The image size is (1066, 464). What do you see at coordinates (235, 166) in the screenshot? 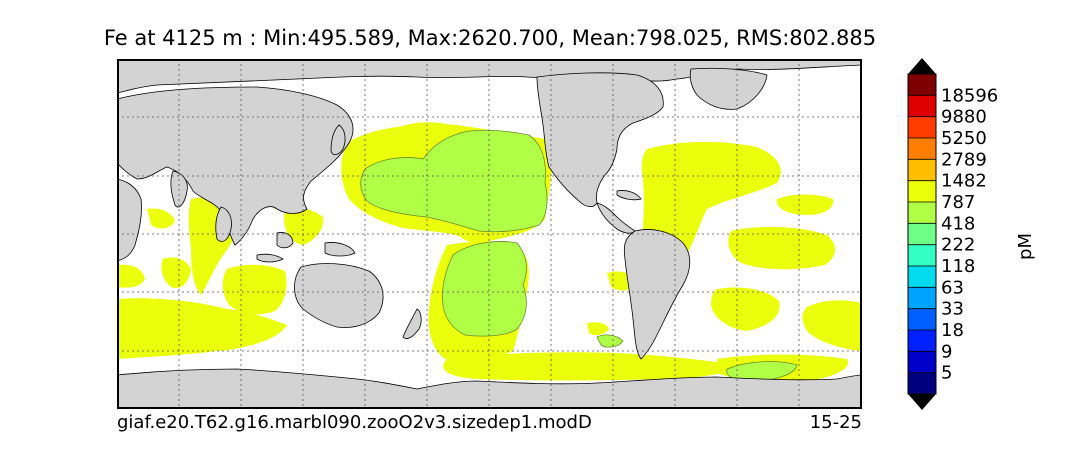
I see `land-eurasia-west` at bounding box center [235, 166].